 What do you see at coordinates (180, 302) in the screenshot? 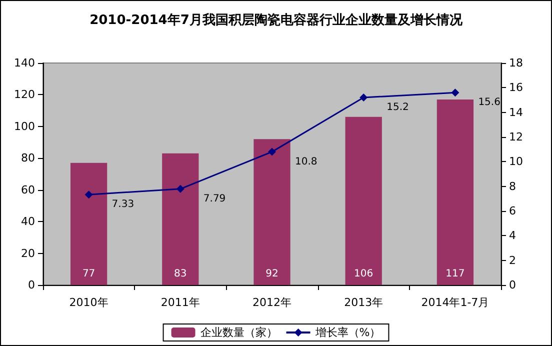
I see `x-tick-label: 2011年` at bounding box center [180, 302].